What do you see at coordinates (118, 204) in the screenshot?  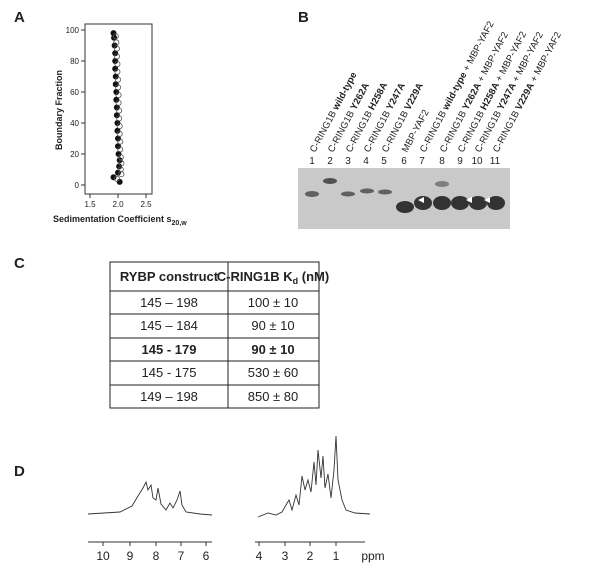 I see `x-tick-label: 2.0` at bounding box center [118, 204].